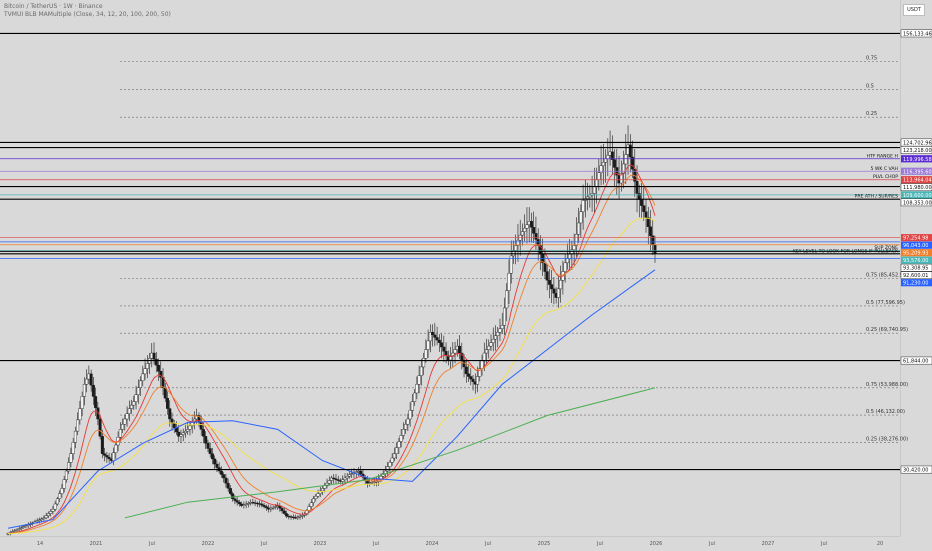  Describe the element at coordinates (915, 284) in the screenshot. I see `price-tag-label: 91,230.00` at that location.